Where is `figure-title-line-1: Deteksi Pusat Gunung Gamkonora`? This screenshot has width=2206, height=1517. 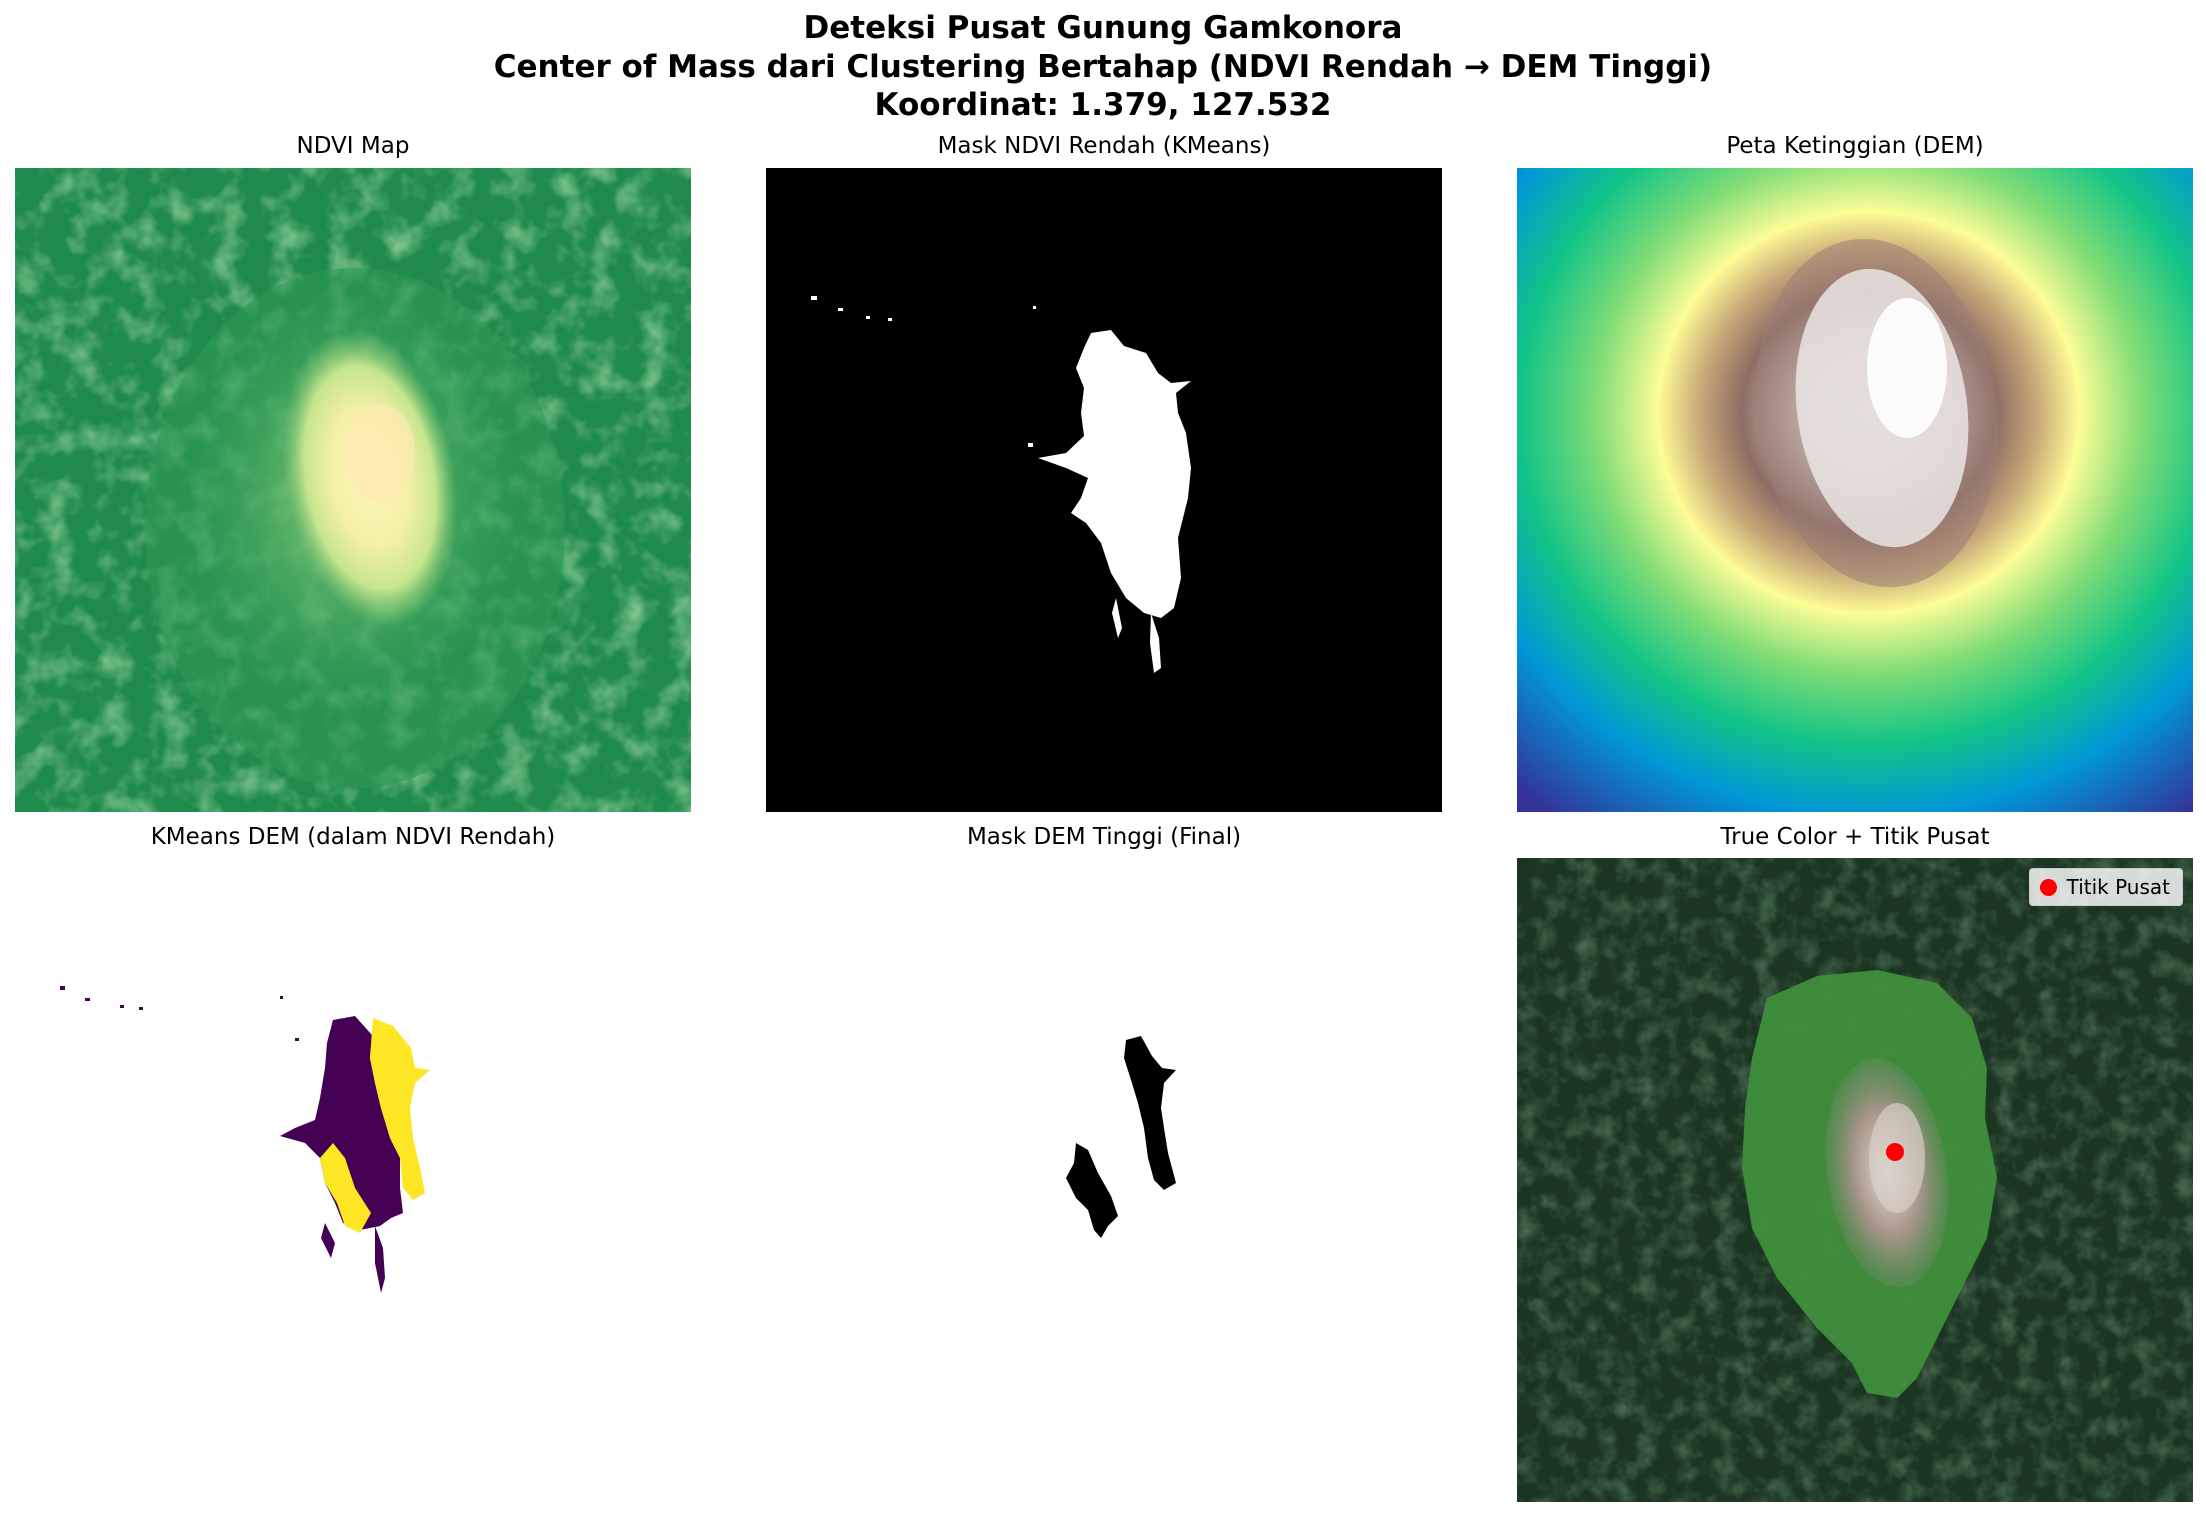 figure-title-line-1: Deteksi Pusat Gunung Gamkonora is located at coordinates (1103, 28).